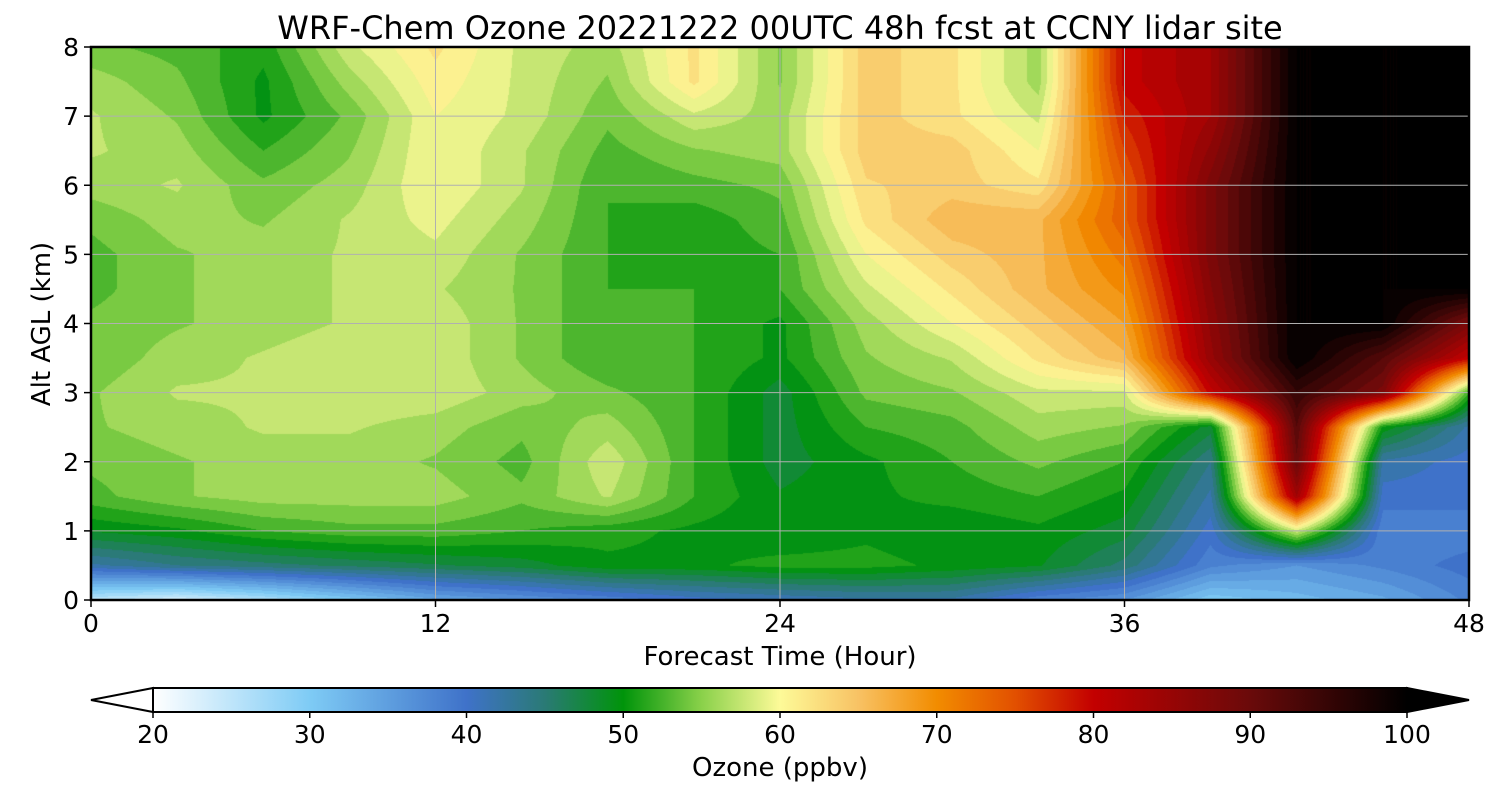 The width and height of the screenshot is (1500, 800). I want to click on y-axis-ticks: 0 1 2 3 4 5 6 7 8, so click(77, 324).